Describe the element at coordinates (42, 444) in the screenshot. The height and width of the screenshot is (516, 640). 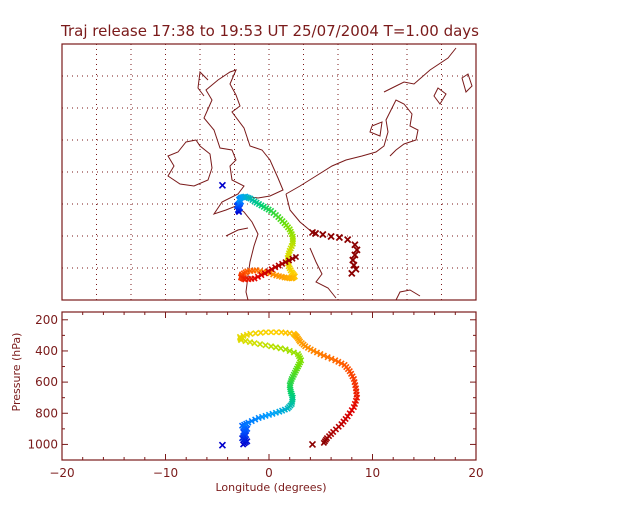
I see `y-tick-label: 1000` at that location.